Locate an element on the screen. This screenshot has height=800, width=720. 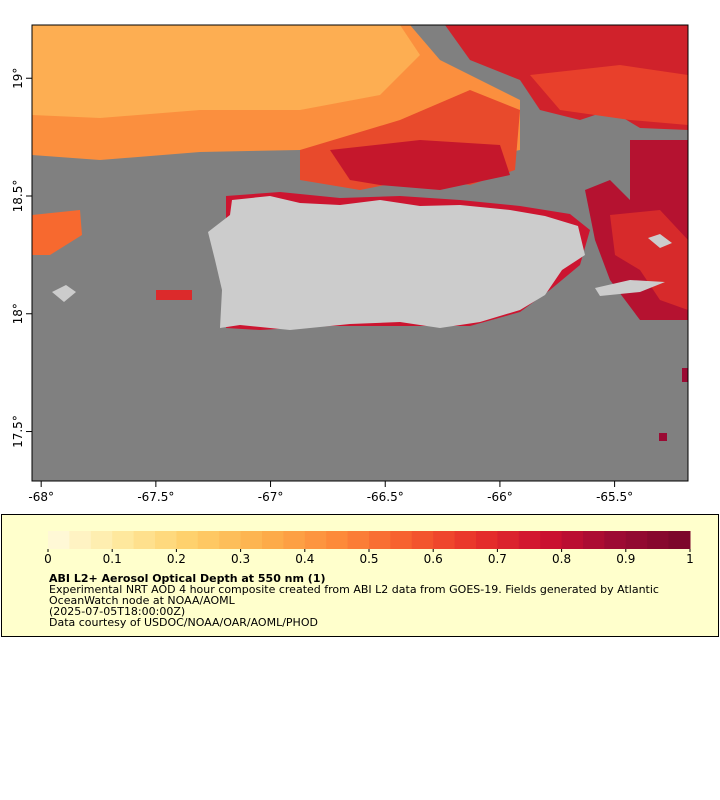
y-tick-label: 19° is located at coordinates (18, 78).